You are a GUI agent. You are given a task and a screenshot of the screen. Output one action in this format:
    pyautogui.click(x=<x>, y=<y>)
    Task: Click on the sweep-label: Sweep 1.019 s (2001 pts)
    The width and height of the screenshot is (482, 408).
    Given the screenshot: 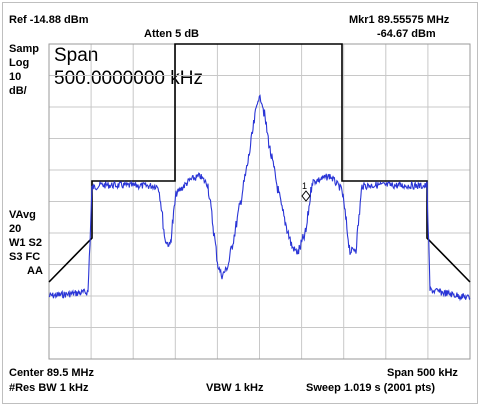 What is the action you would take?
    pyautogui.click(x=371, y=388)
    